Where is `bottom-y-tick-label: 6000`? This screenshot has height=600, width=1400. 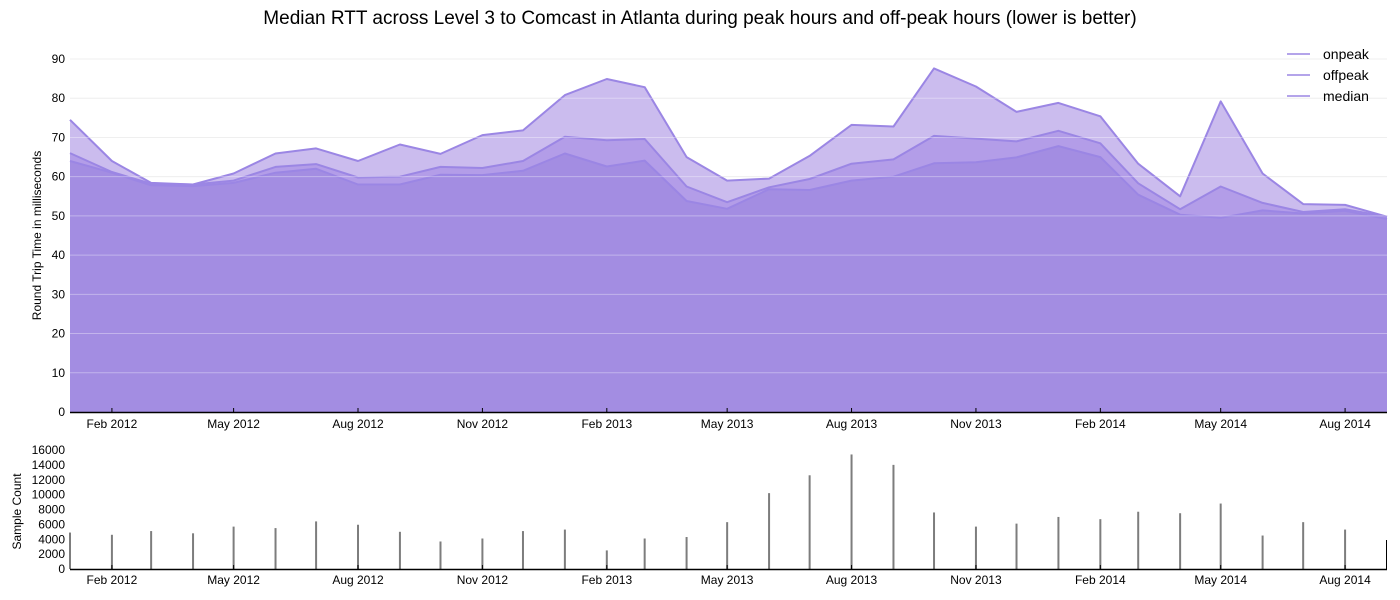
bottom-y-tick-label: 6000 is located at coordinates (51, 524).